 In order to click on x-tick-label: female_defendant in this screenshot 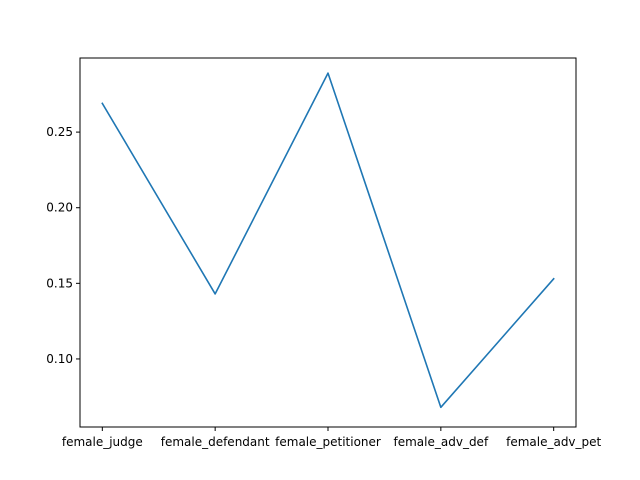, I will do `click(215, 442)`.